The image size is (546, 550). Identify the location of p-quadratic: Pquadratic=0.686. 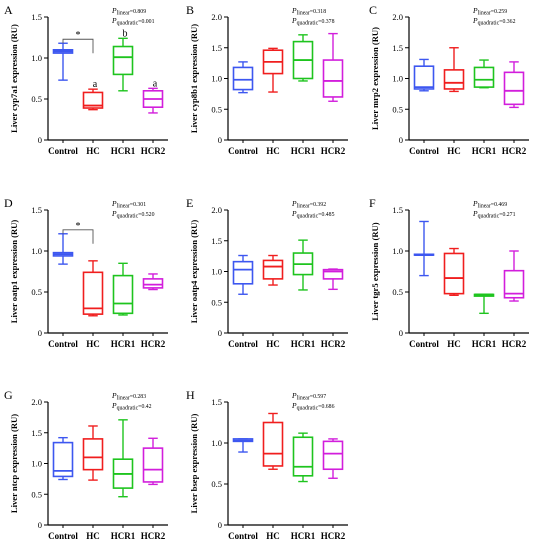
(313, 406).